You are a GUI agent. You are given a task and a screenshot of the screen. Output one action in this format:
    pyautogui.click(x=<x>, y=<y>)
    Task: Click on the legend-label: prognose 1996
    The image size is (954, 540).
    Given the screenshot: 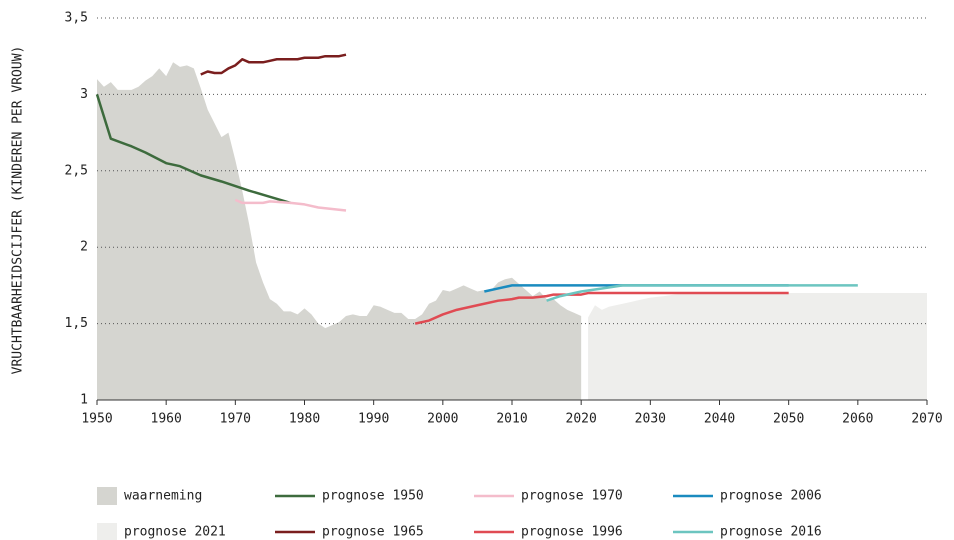 What is the action you would take?
    pyautogui.click(x=572, y=532)
    